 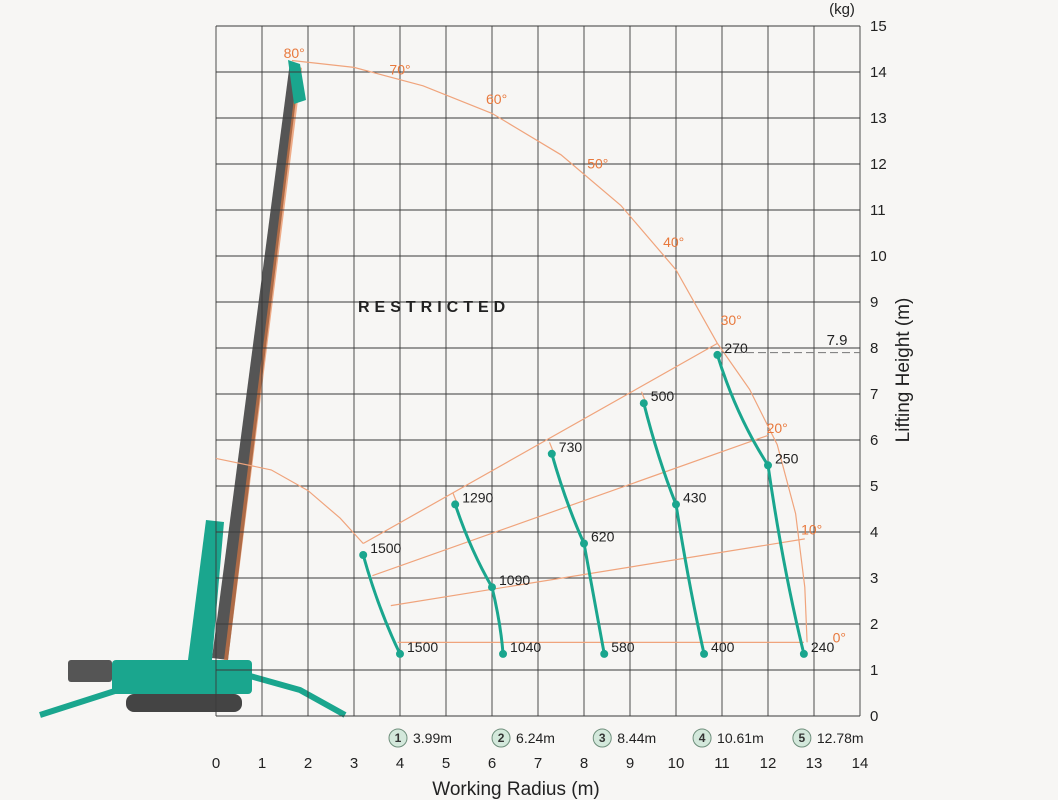 What do you see at coordinates (262, 763) in the screenshot?
I see `x-tick-label: 1` at bounding box center [262, 763].